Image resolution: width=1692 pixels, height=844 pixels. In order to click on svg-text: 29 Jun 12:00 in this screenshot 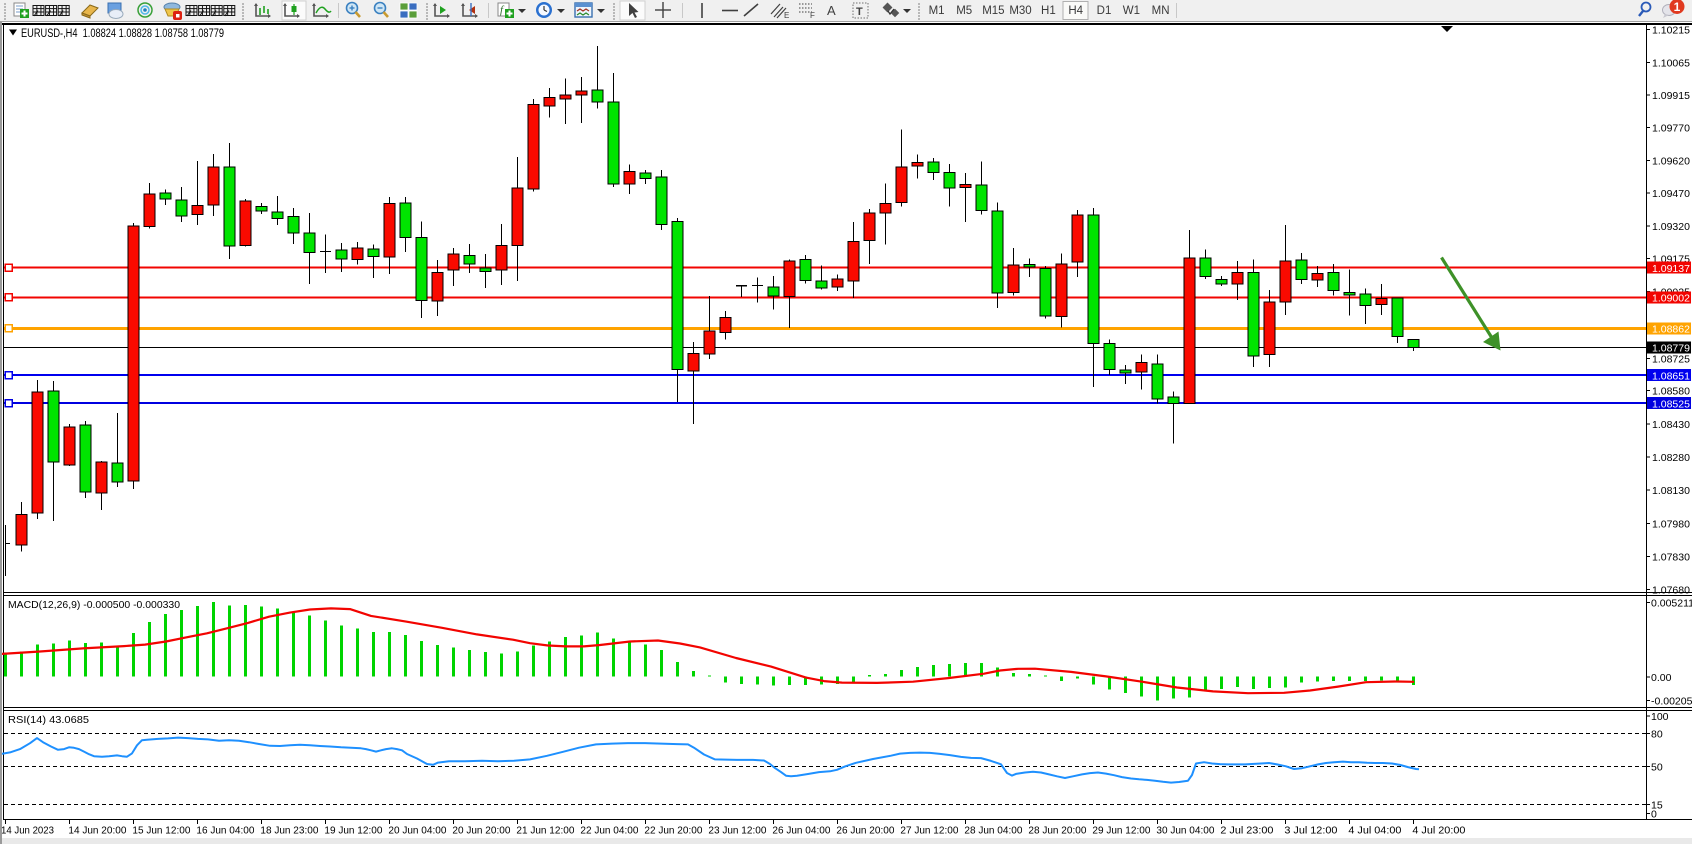, I will do `click(1121, 831)`.